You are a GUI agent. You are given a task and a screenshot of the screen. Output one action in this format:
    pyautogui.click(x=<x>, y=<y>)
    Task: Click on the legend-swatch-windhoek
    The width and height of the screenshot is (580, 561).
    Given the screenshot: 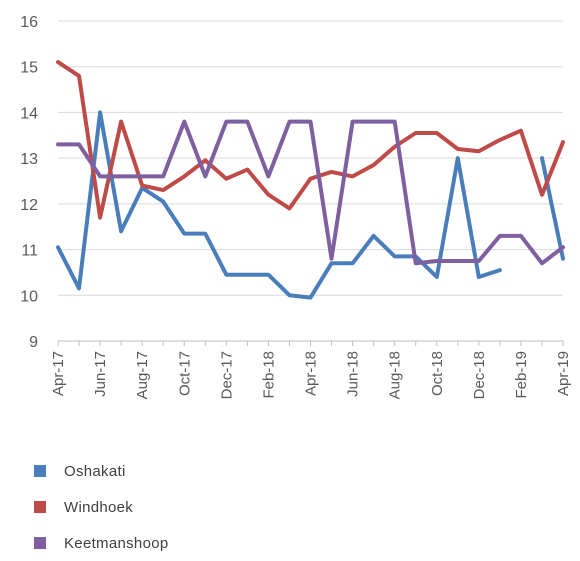 What is the action you would take?
    pyautogui.click(x=40, y=507)
    